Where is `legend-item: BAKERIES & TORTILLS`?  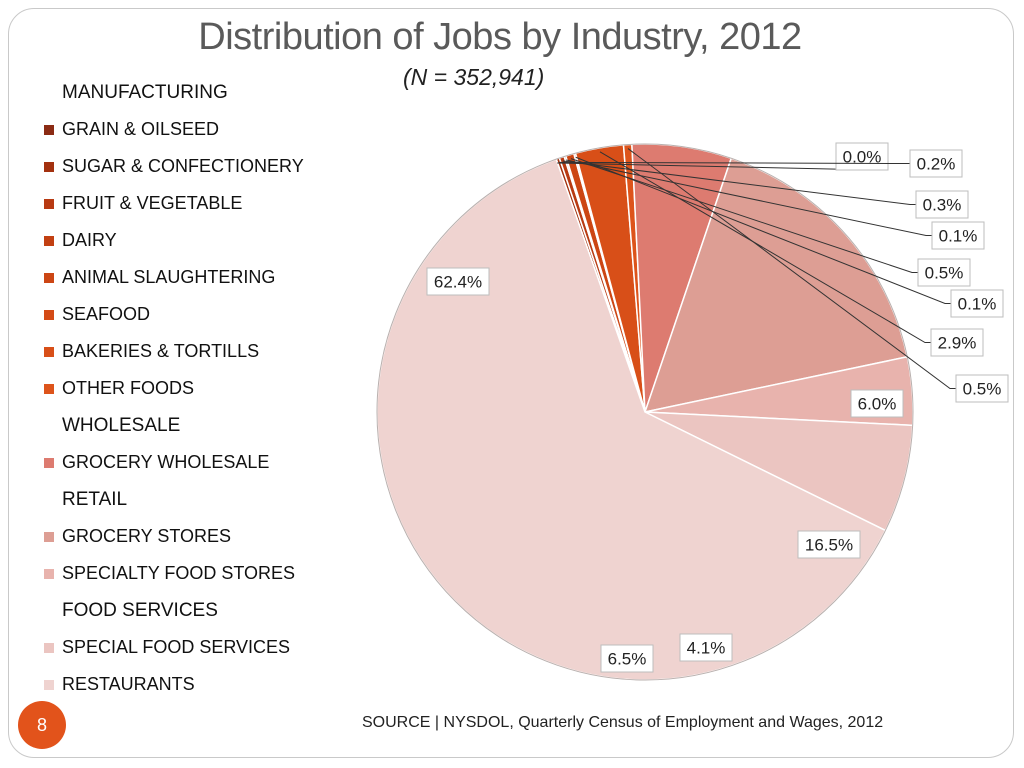 legend-item: BAKERIES & TORTILLS is located at coordinates (204, 351).